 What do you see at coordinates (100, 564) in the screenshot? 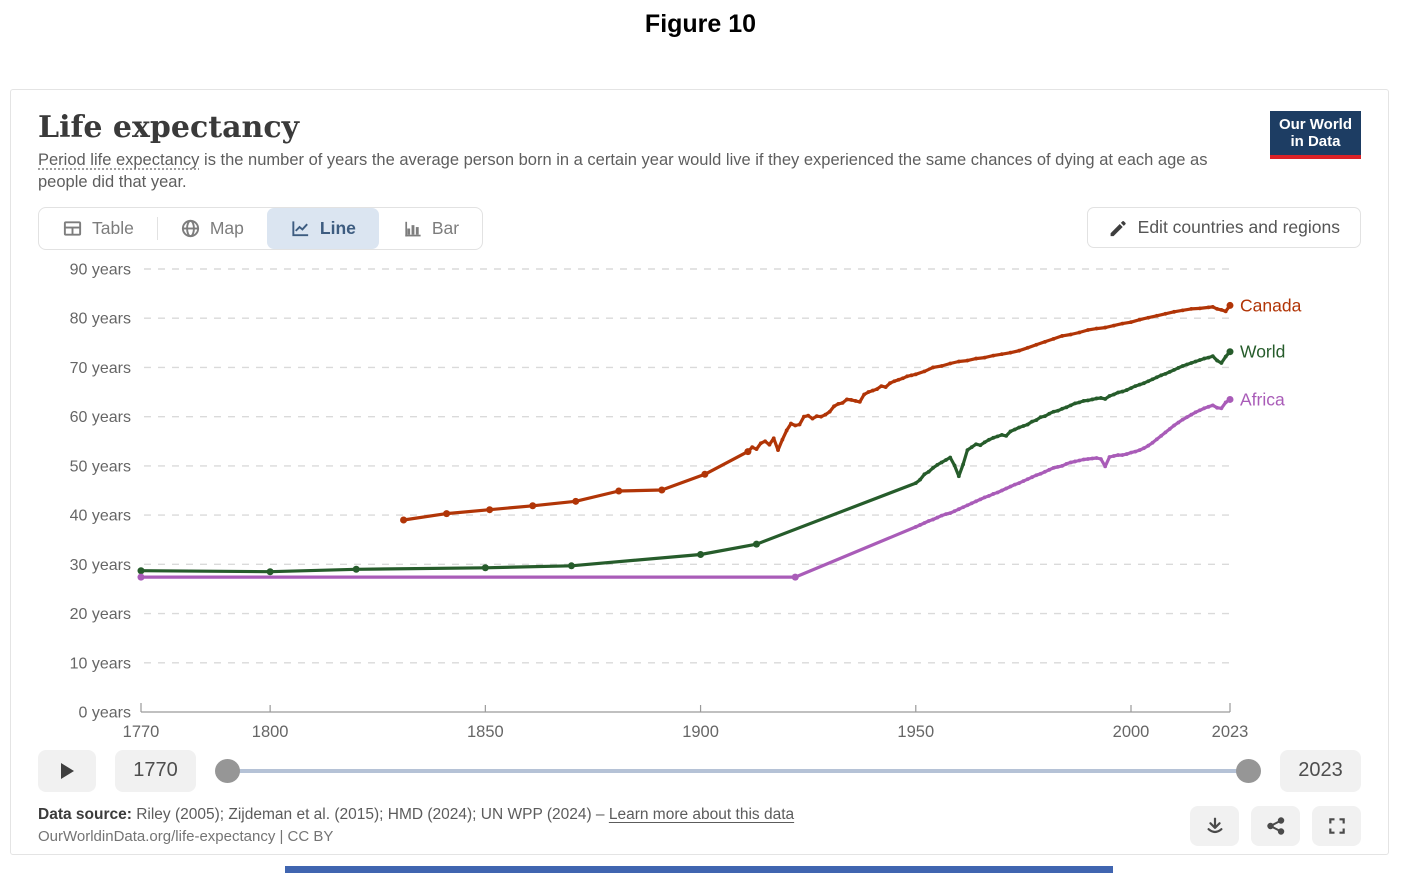
I see `svg-text: 30 years` at bounding box center [100, 564].